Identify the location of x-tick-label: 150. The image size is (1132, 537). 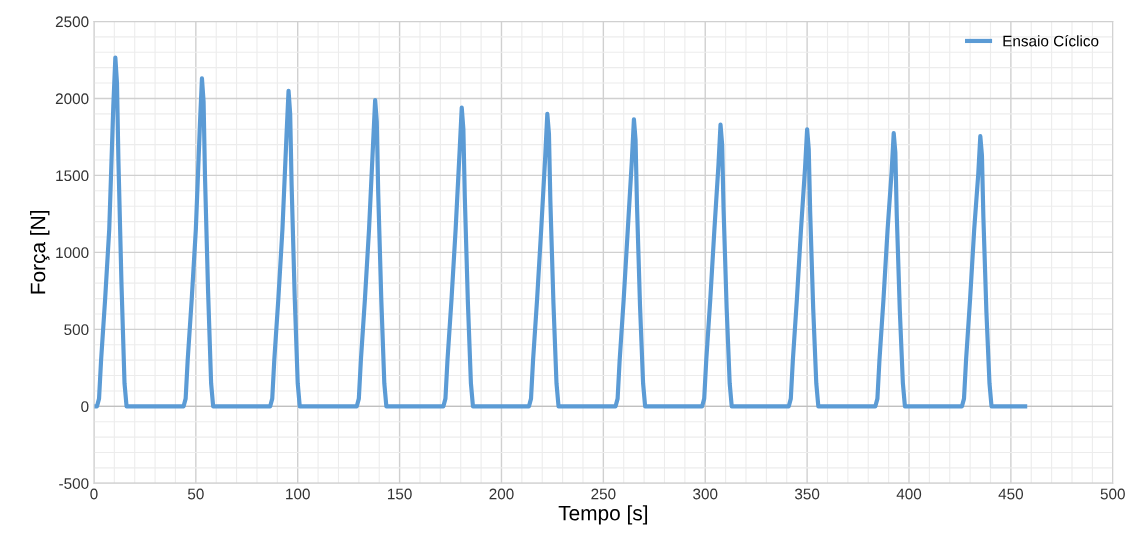
(400, 494).